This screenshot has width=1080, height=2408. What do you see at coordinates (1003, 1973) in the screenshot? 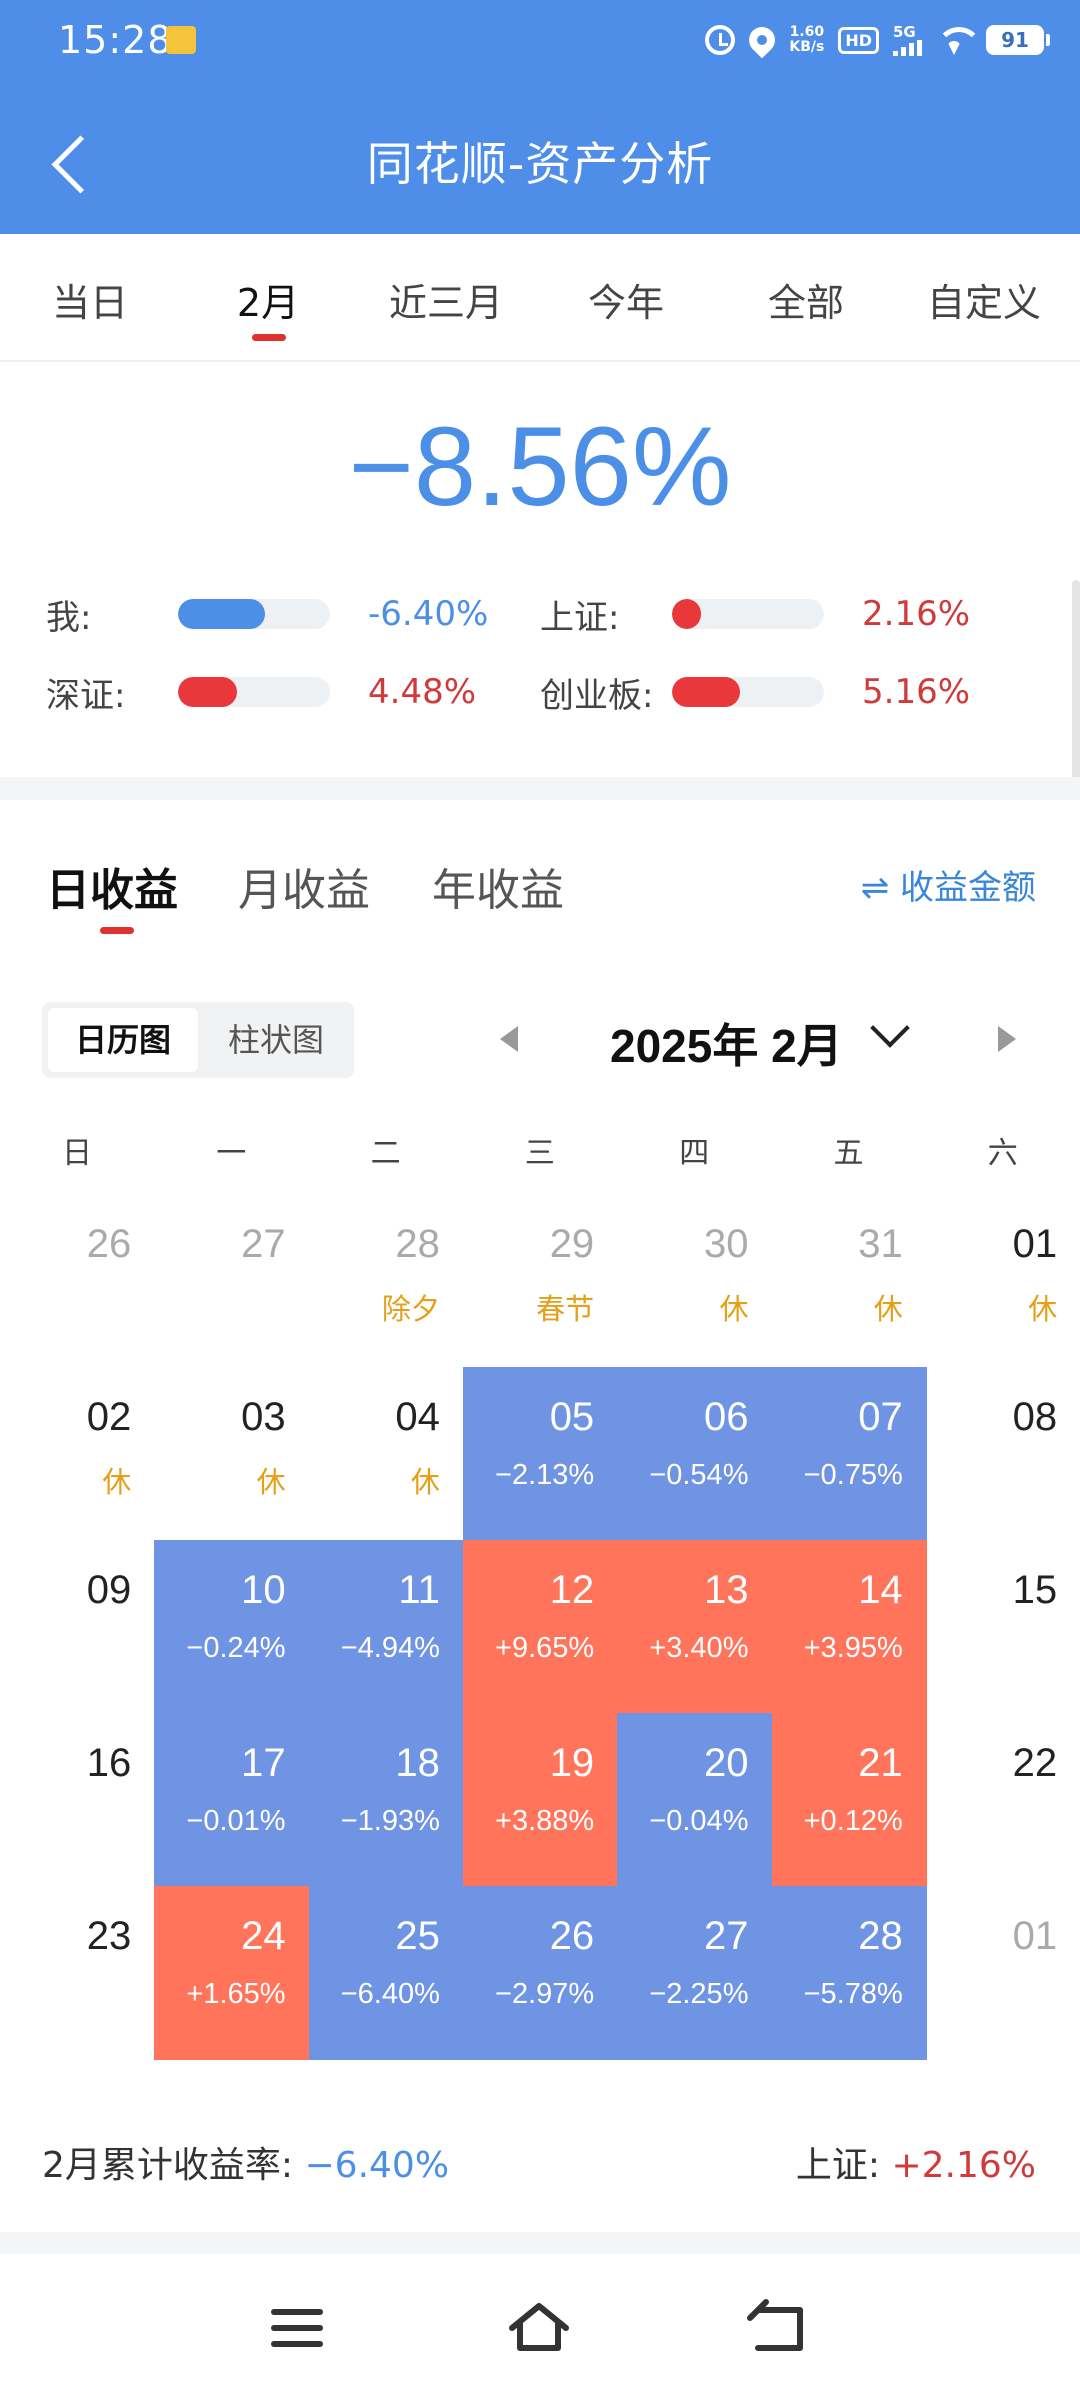
I see `calendar-day-cell: 01` at bounding box center [1003, 1973].